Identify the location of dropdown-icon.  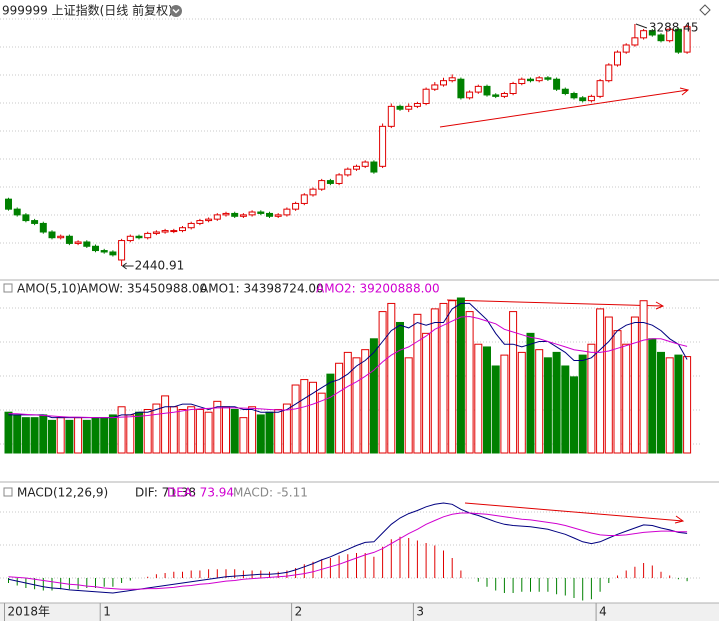
(176, 11).